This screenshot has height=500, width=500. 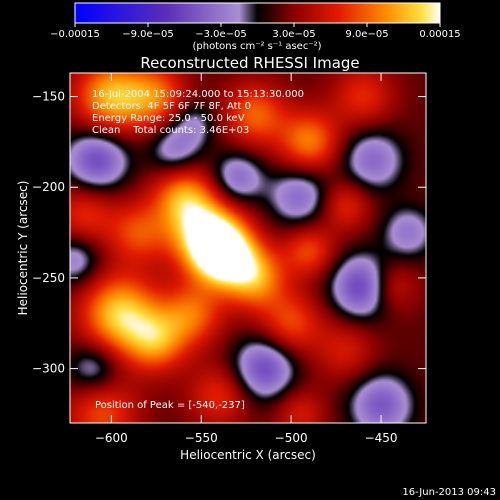 I want to click on y-tick-label: −300, so click(x=48, y=369).